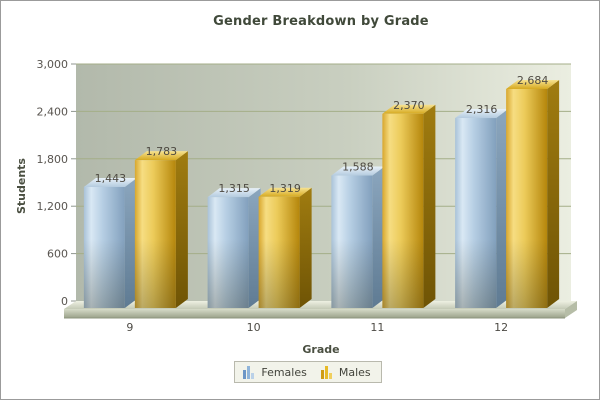 This screenshot has width=600, height=400. I want to click on legend: Females Males, so click(300, 372).